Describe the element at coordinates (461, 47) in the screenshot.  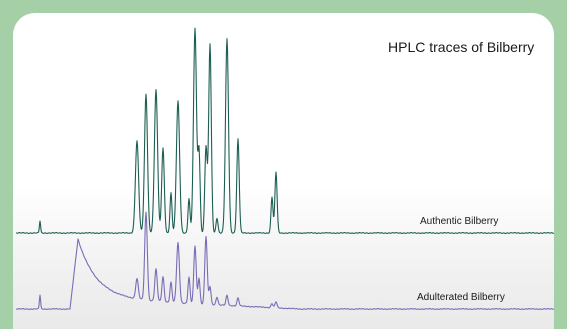
I see `chart-title: HPLC traces of Bilberry` at that location.